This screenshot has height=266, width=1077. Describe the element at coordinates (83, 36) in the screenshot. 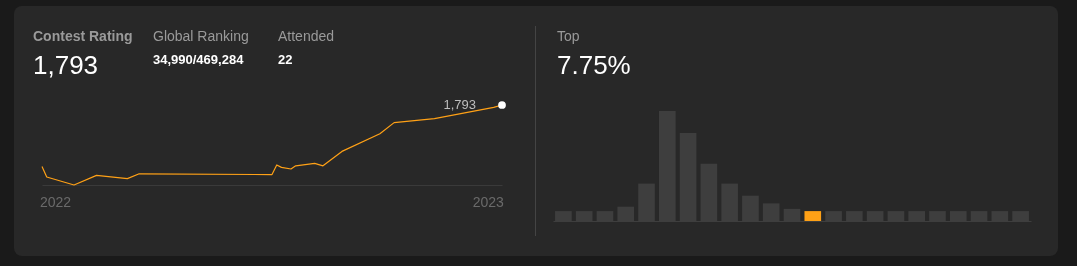

I see `chart-title: Contest Rating` at that location.